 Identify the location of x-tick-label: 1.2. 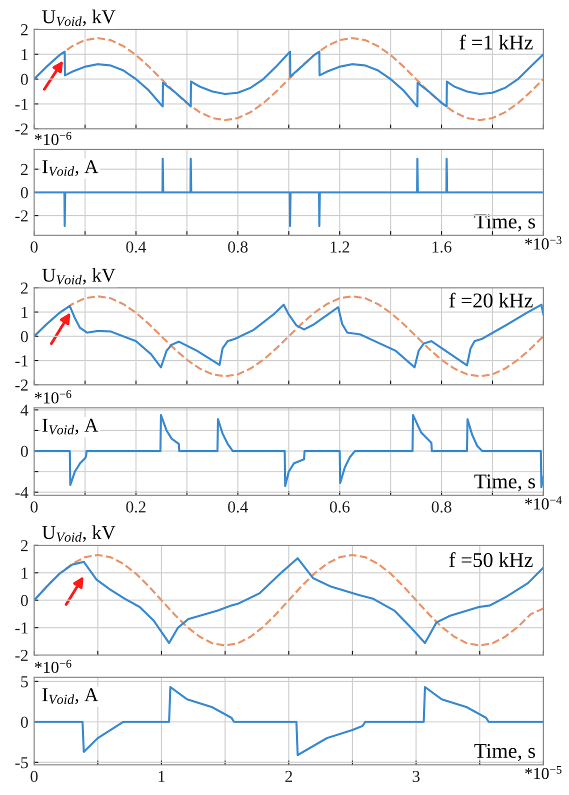
(340, 247).